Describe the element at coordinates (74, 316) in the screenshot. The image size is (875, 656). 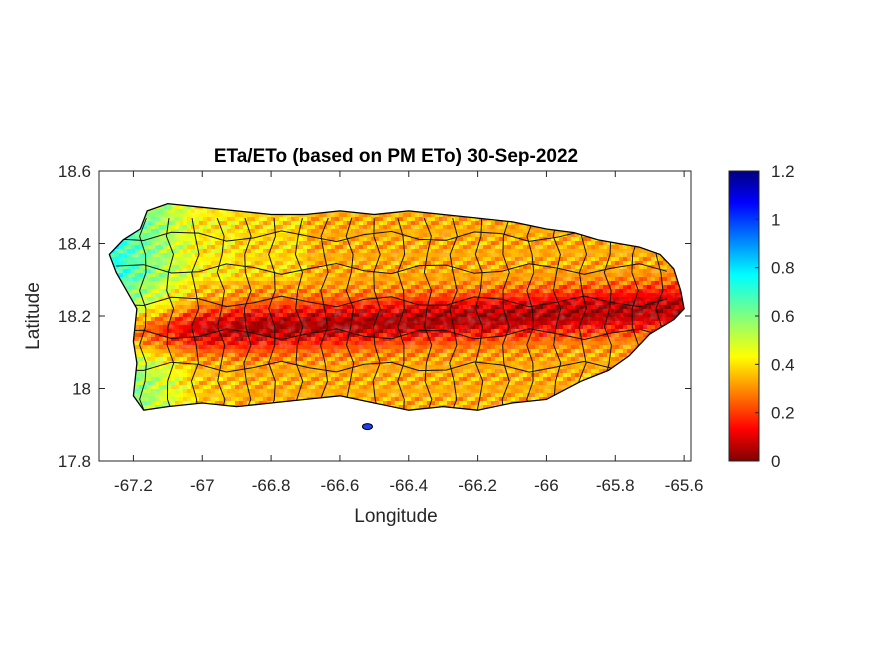
I see `y-tick-label: 18.2` at that location.